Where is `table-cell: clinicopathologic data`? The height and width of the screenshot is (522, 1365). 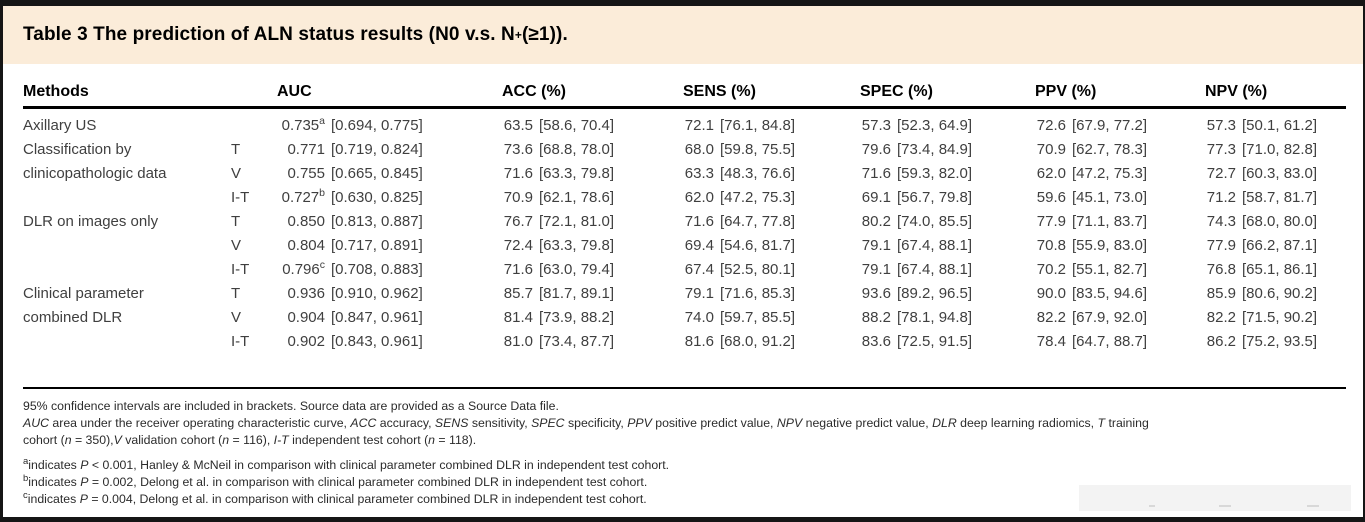
table-cell: clinicopathologic data is located at coordinates (95, 173).